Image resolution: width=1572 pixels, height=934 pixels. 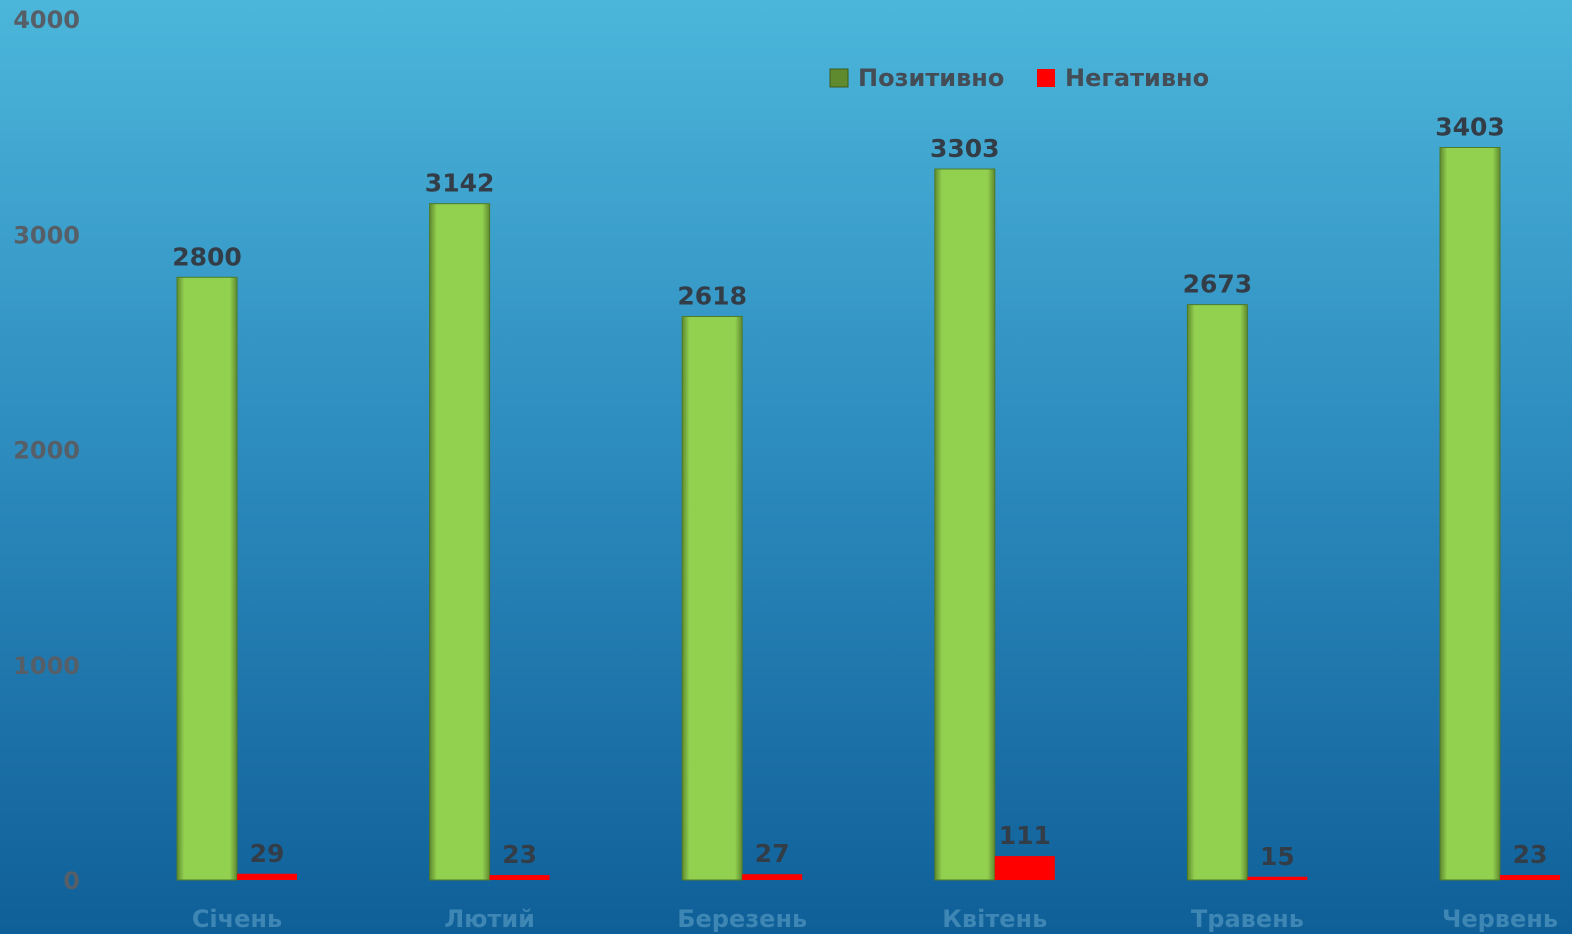 I want to click on y-tick-label: 1000, so click(x=46, y=666).